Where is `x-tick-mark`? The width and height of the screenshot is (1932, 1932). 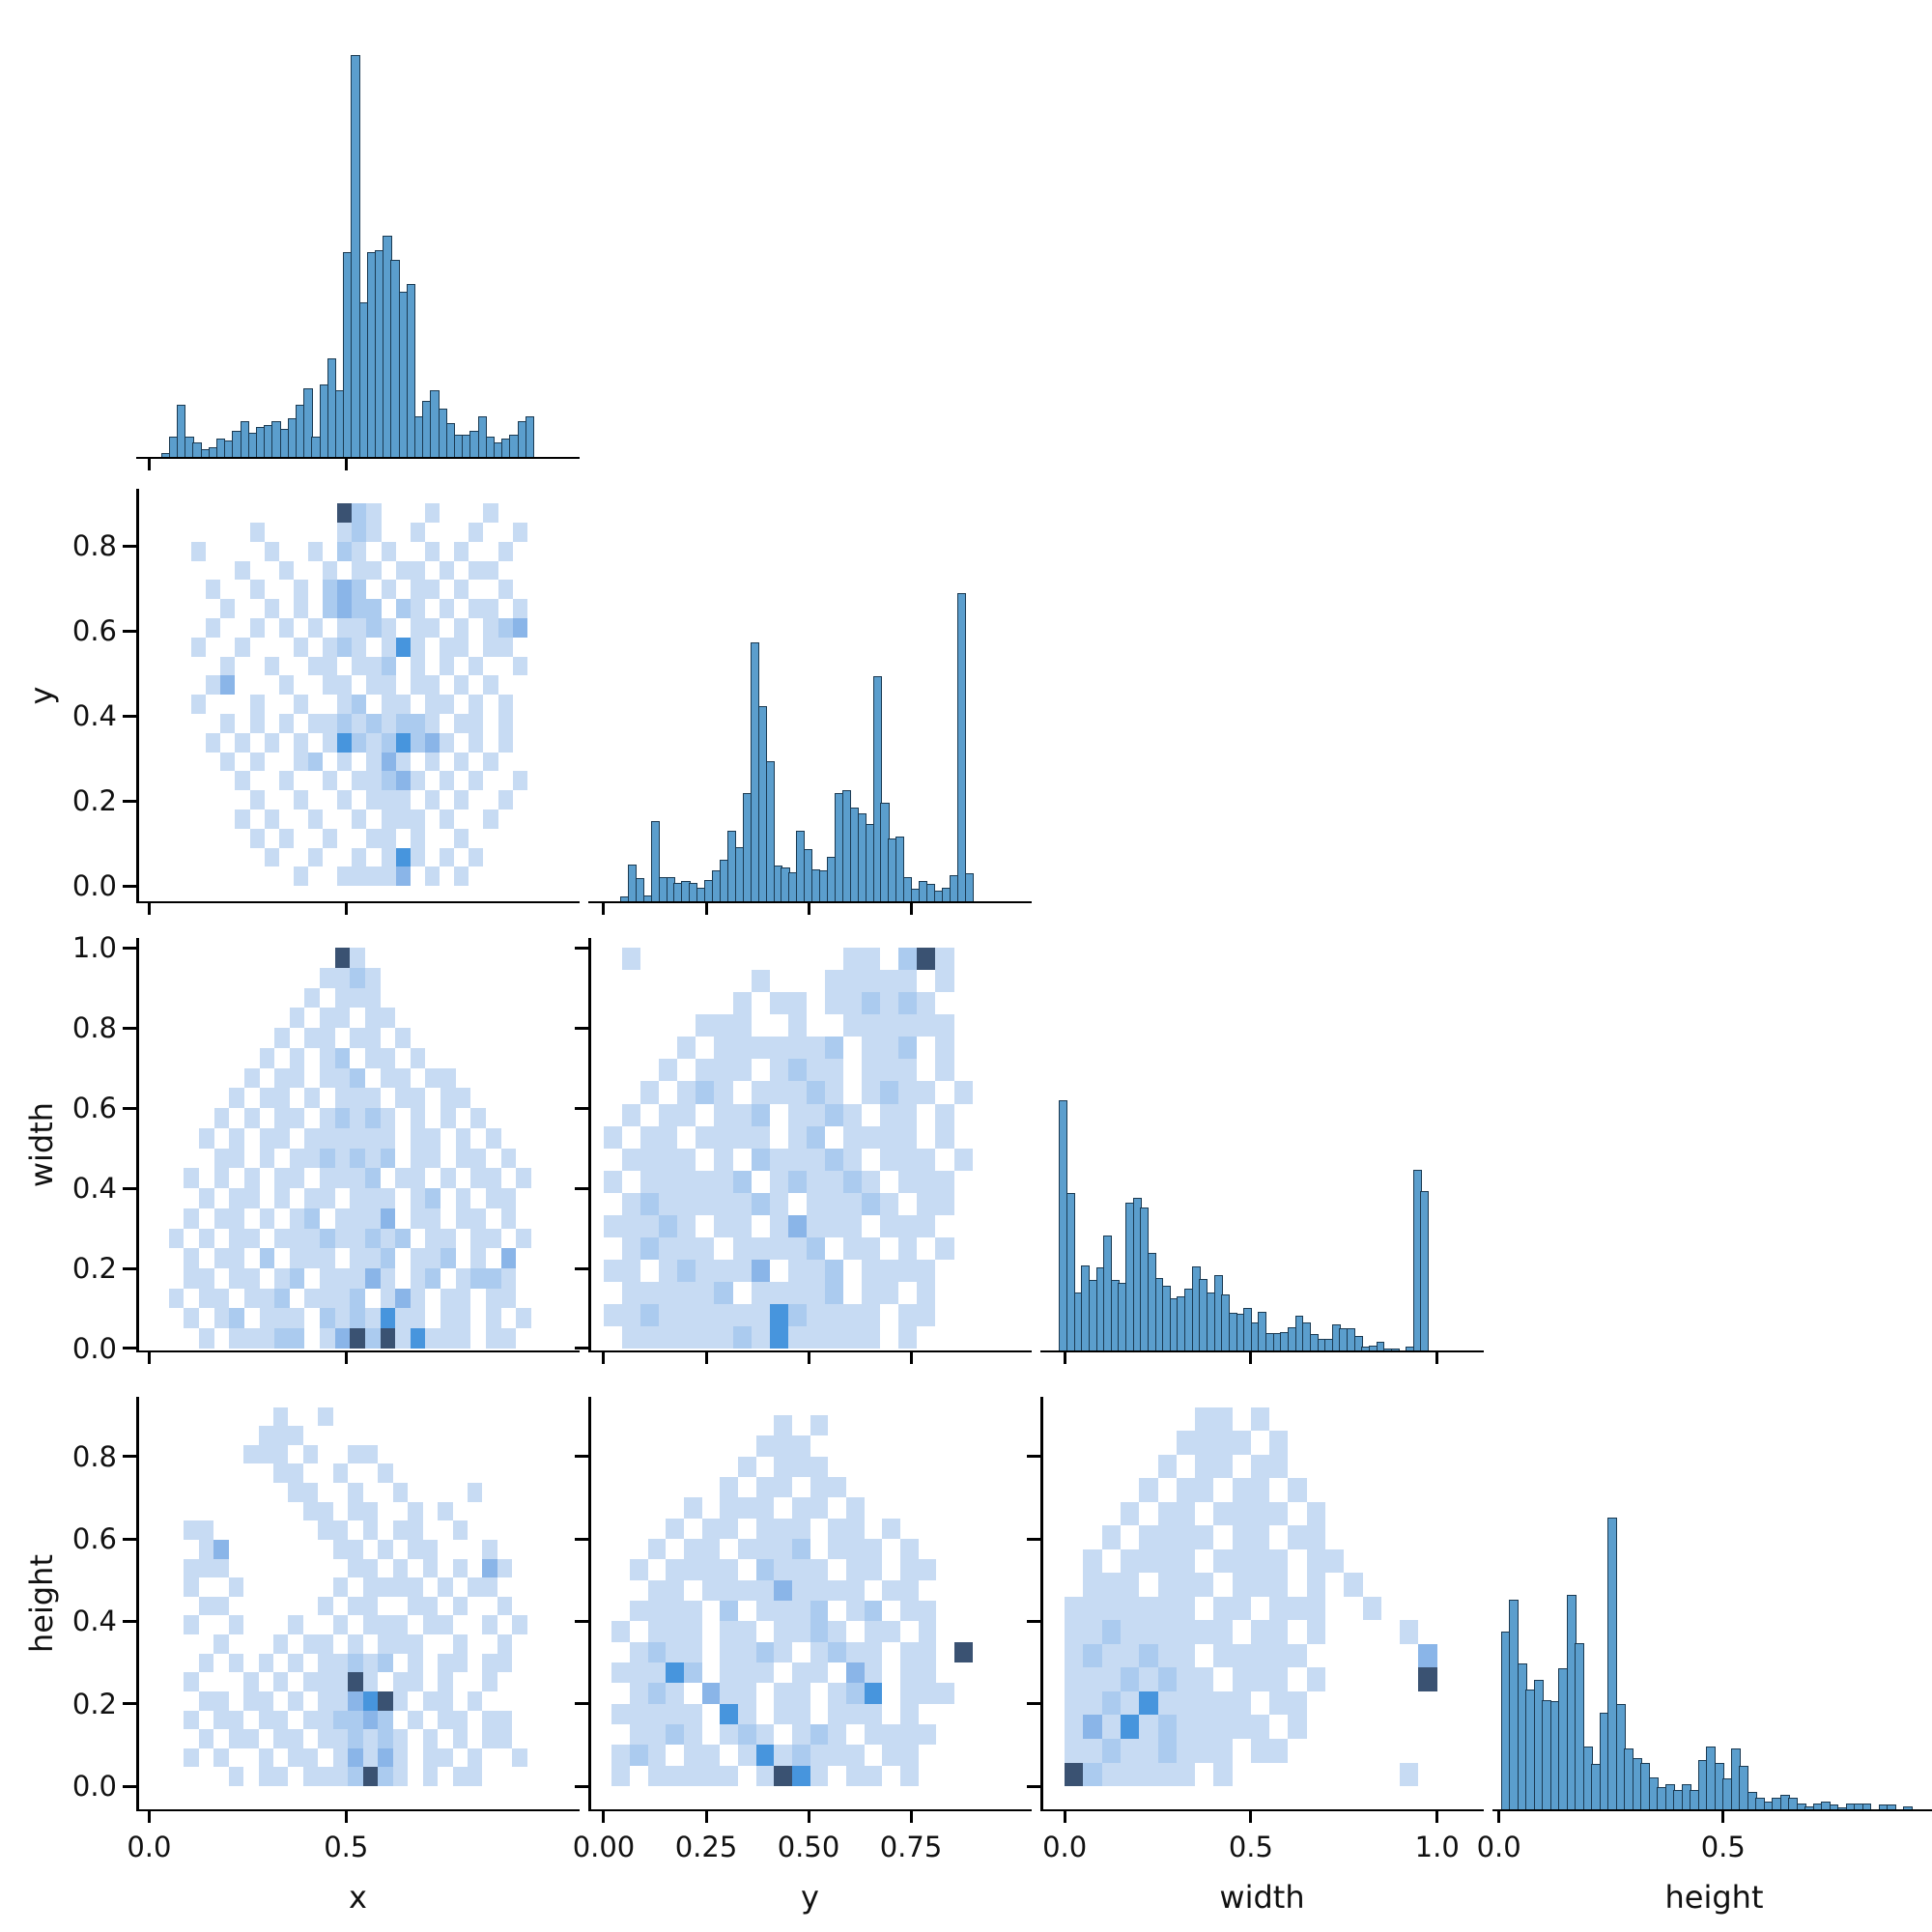
x-tick-mark is located at coordinates (911, 908).